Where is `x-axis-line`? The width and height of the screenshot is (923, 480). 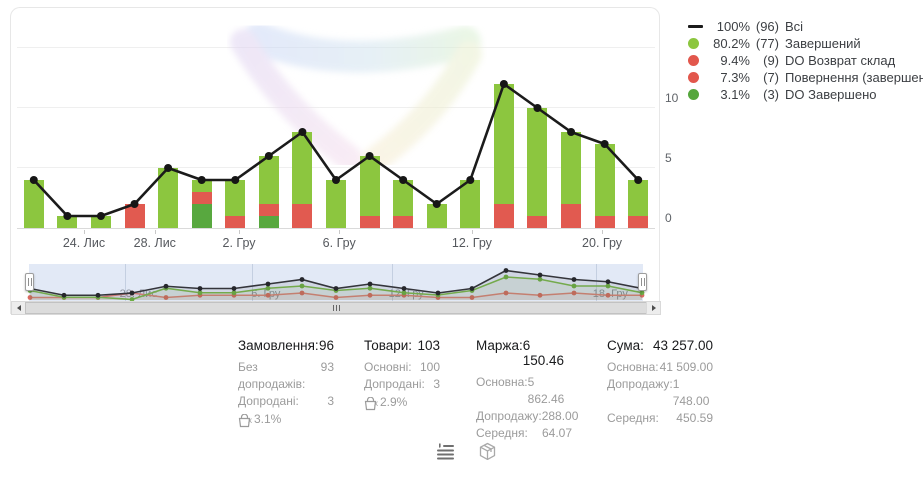 x-axis-line is located at coordinates (336, 228).